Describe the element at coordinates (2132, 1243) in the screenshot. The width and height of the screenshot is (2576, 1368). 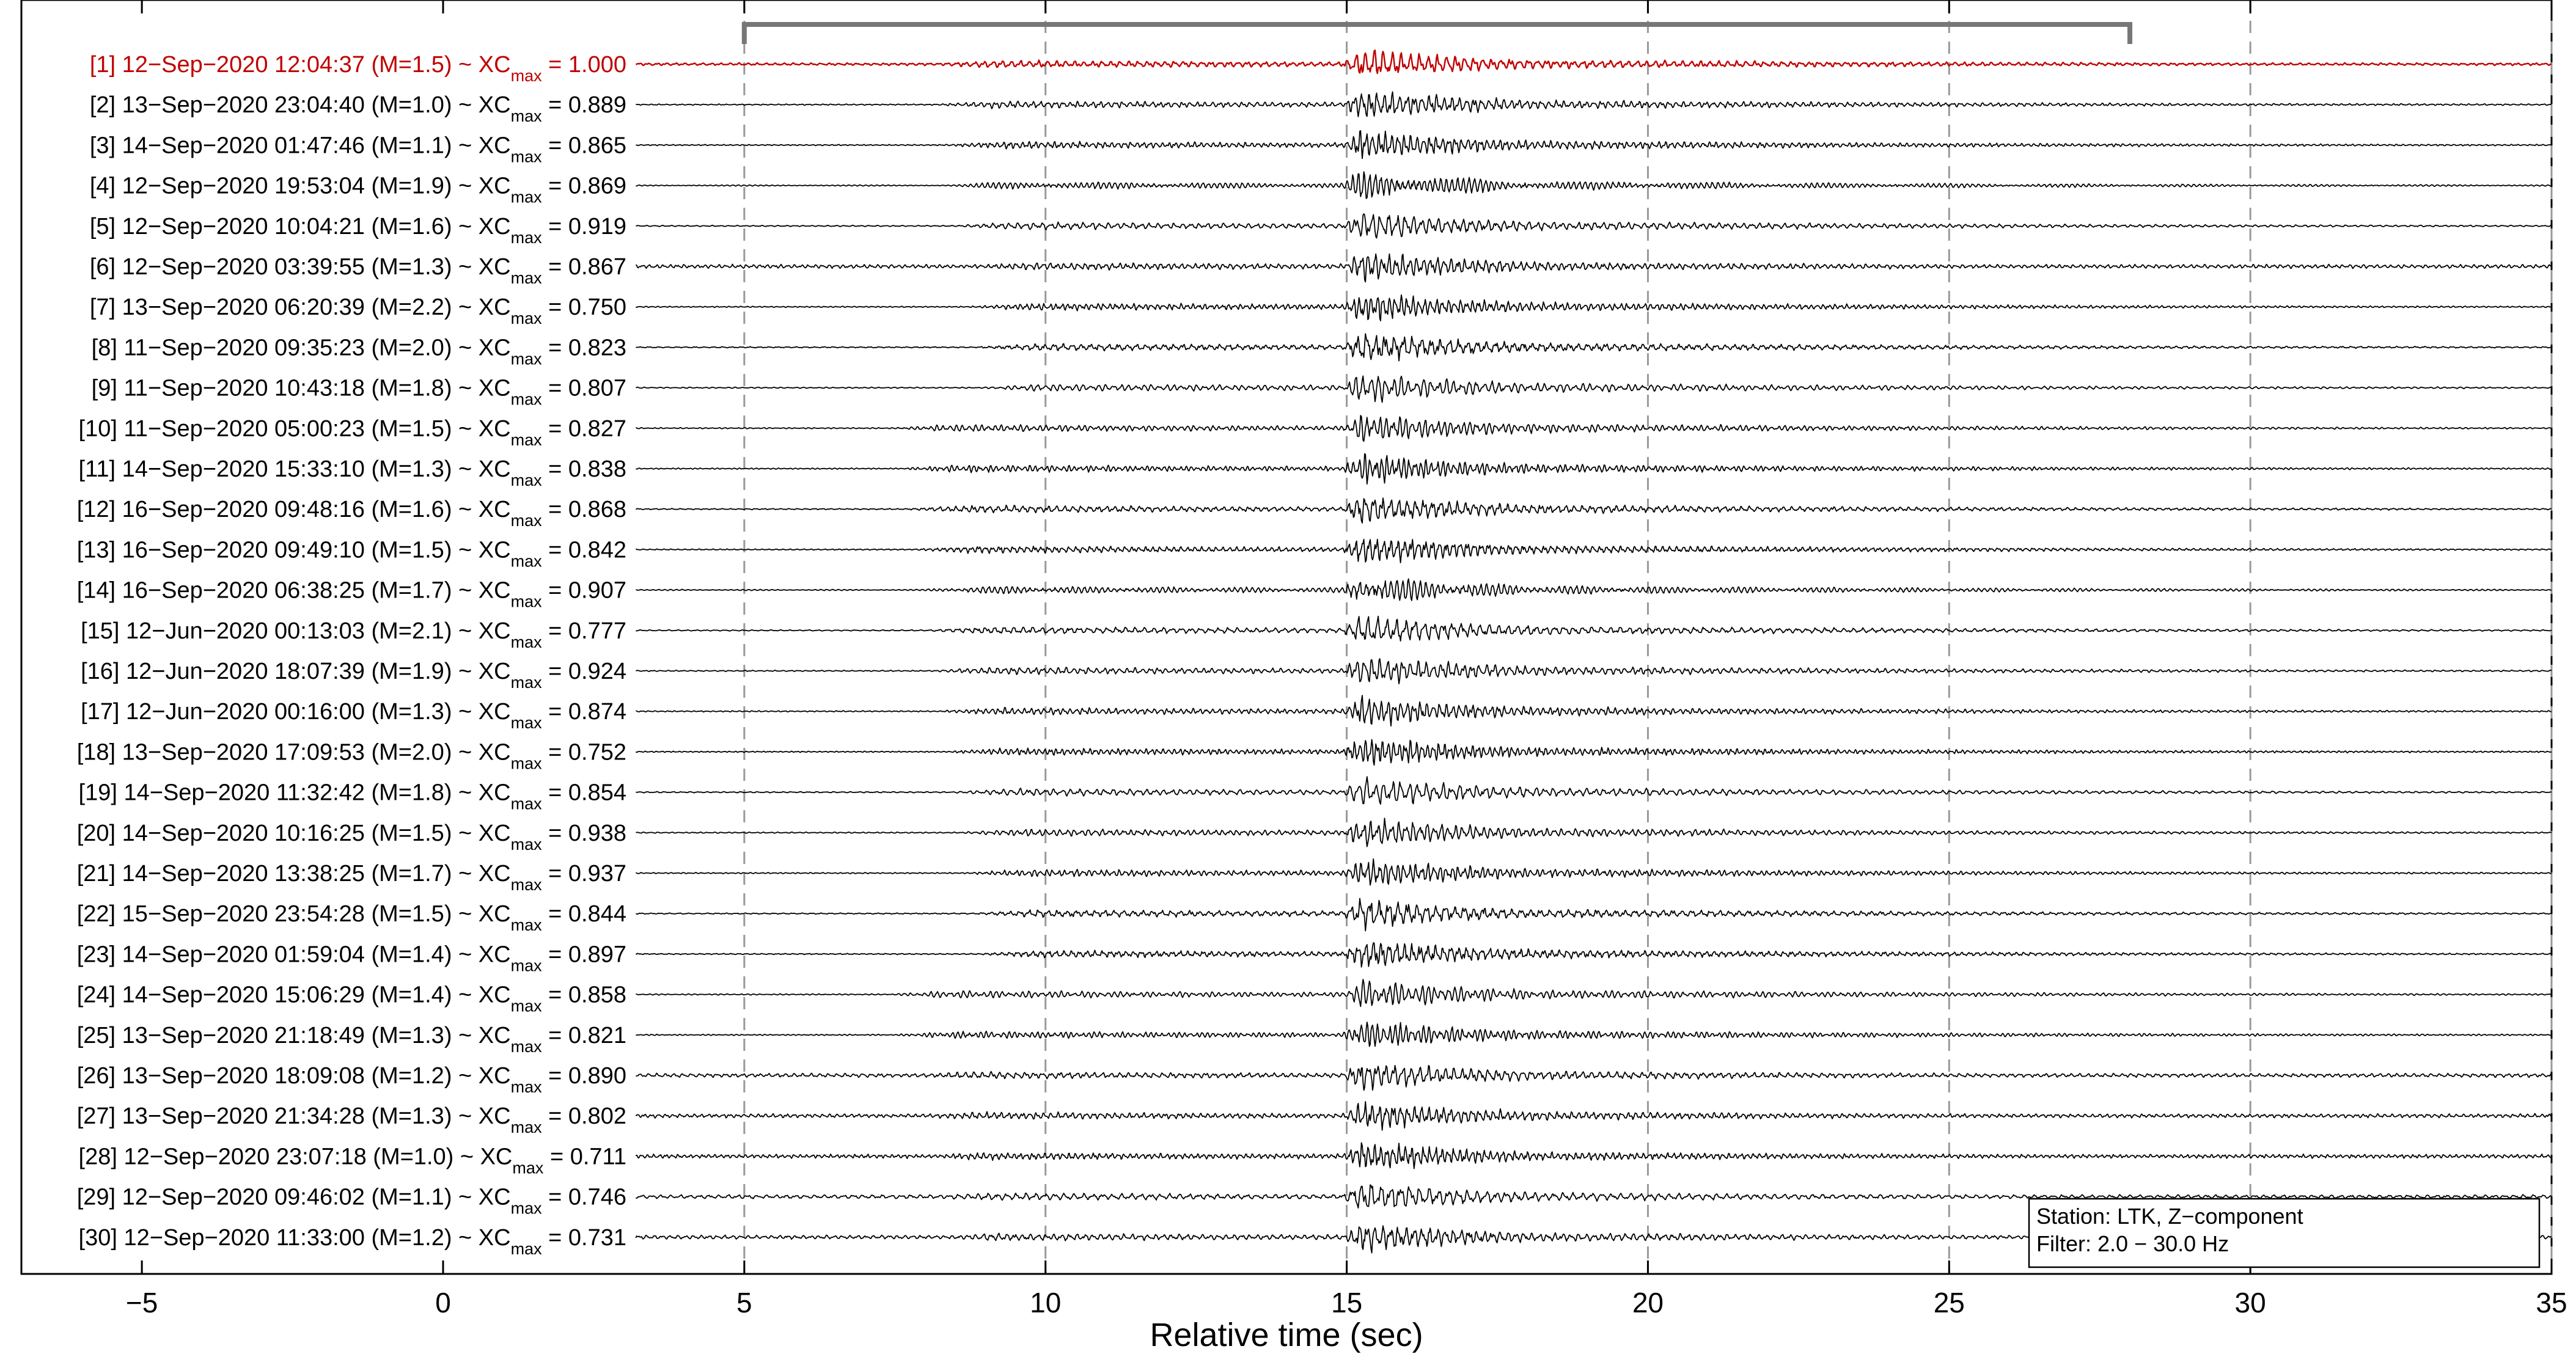
I see `legend-filter: Filter: 2.0 − 30.0 Hz` at that location.